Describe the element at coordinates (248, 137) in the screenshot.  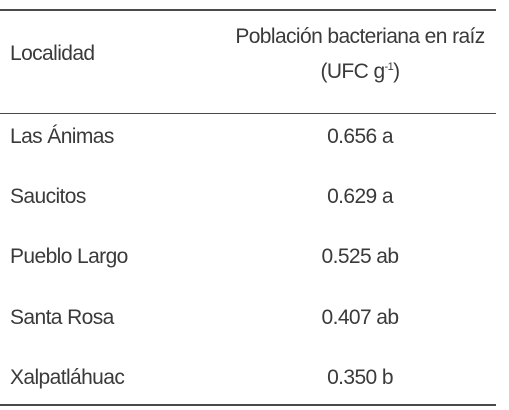
I see `table-row: Las Ánimas 0.656 a` at that location.